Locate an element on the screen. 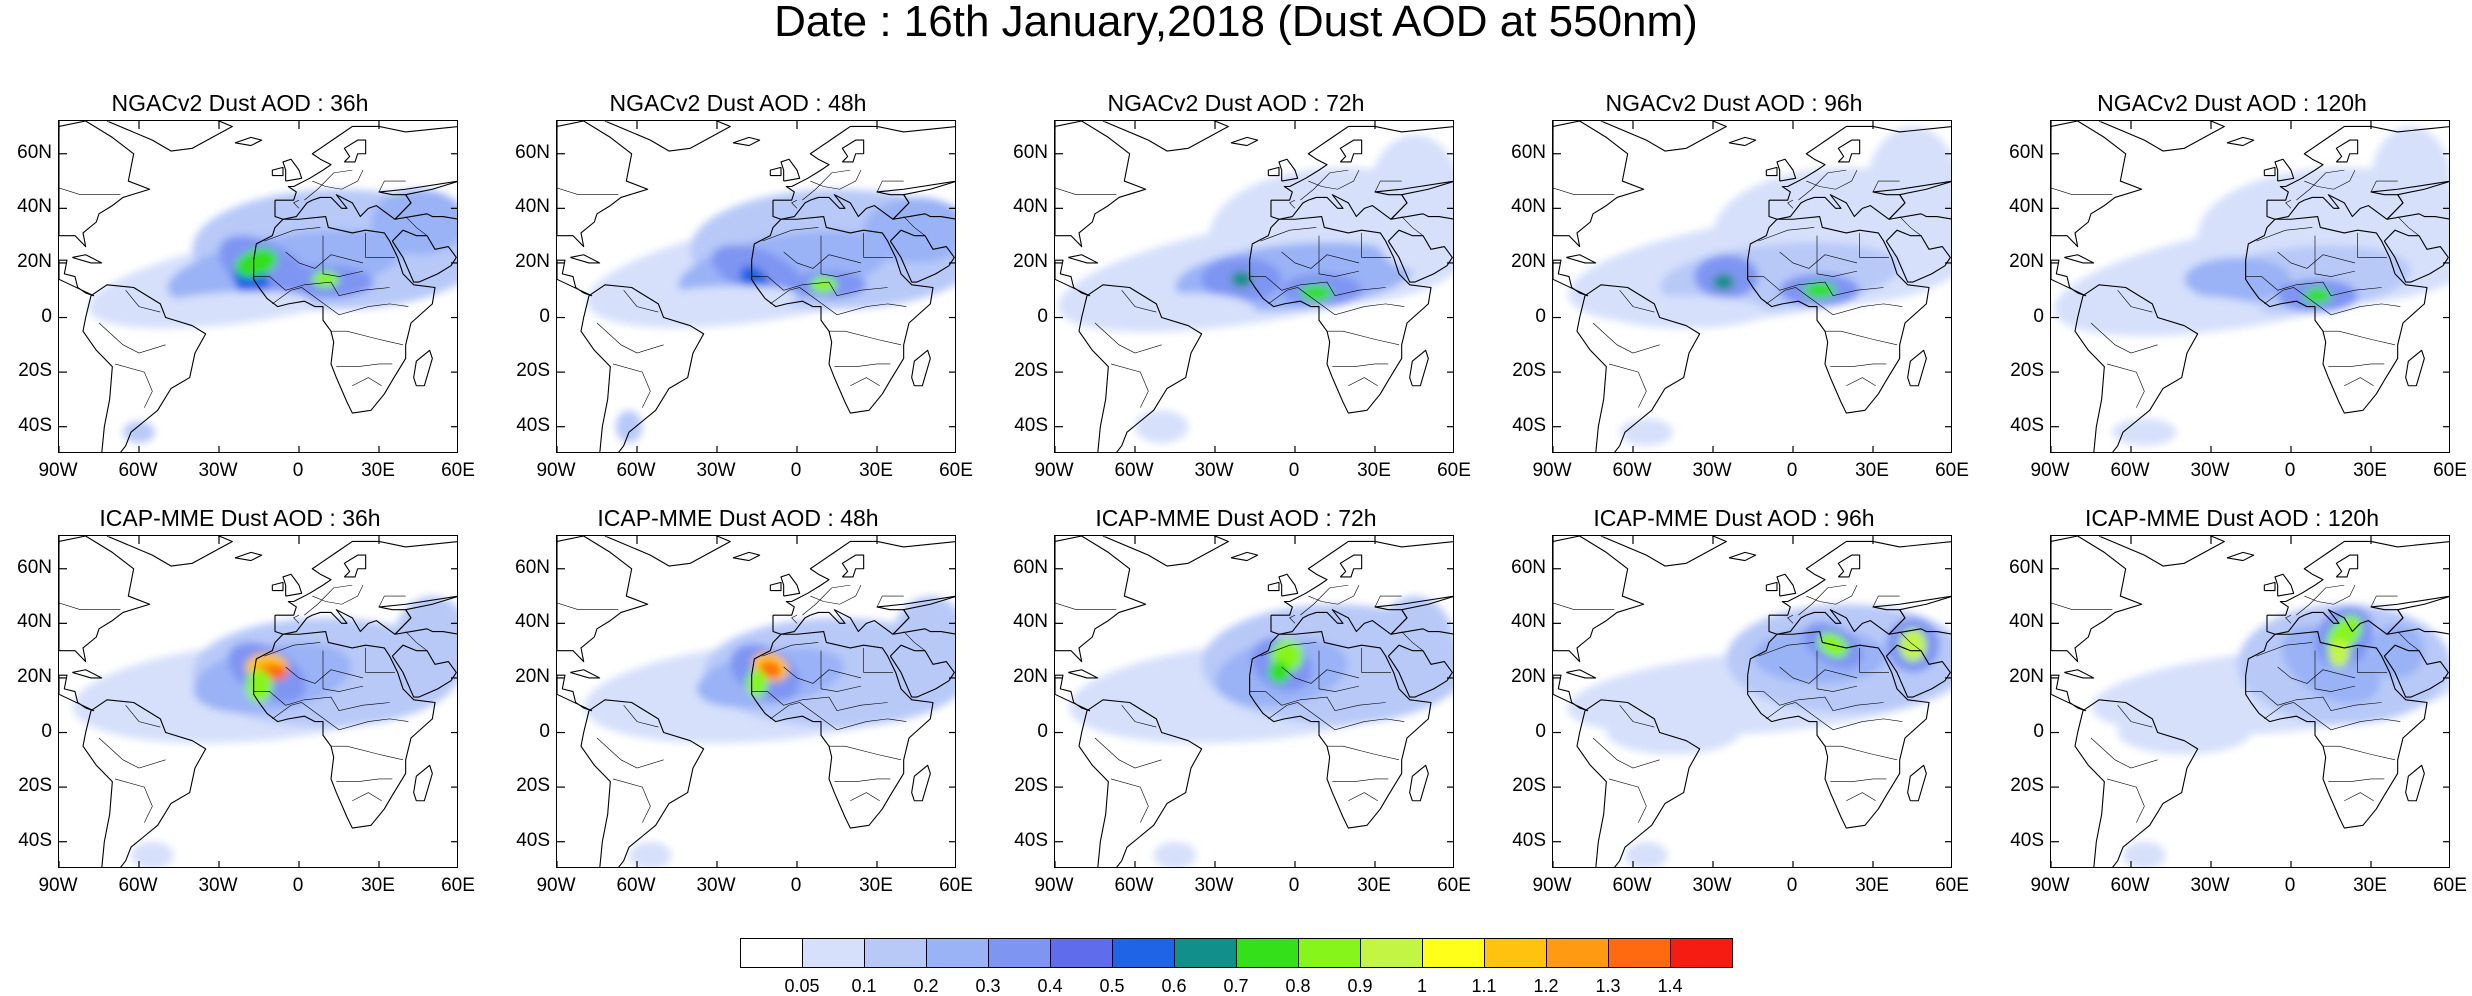 This screenshot has width=2472, height=996. panel-title: NGACv2 Dust AOD : 36h is located at coordinates (240, 103).